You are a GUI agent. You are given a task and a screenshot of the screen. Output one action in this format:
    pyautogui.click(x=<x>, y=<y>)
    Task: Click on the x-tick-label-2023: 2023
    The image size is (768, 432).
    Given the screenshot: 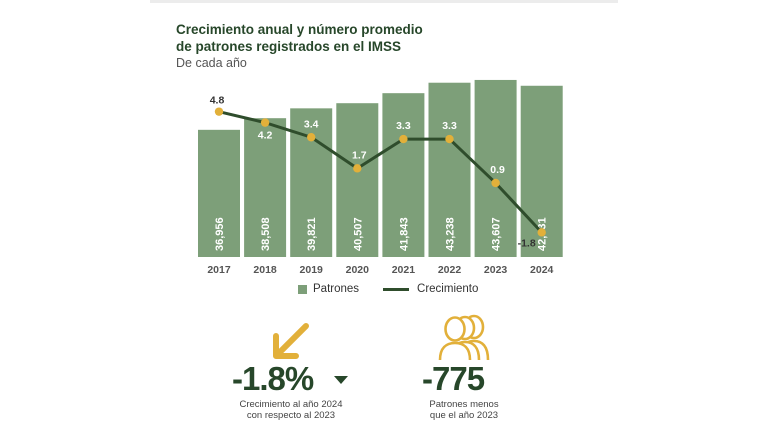 What is the action you would take?
    pyautogui.click(x=496, y=270)
    